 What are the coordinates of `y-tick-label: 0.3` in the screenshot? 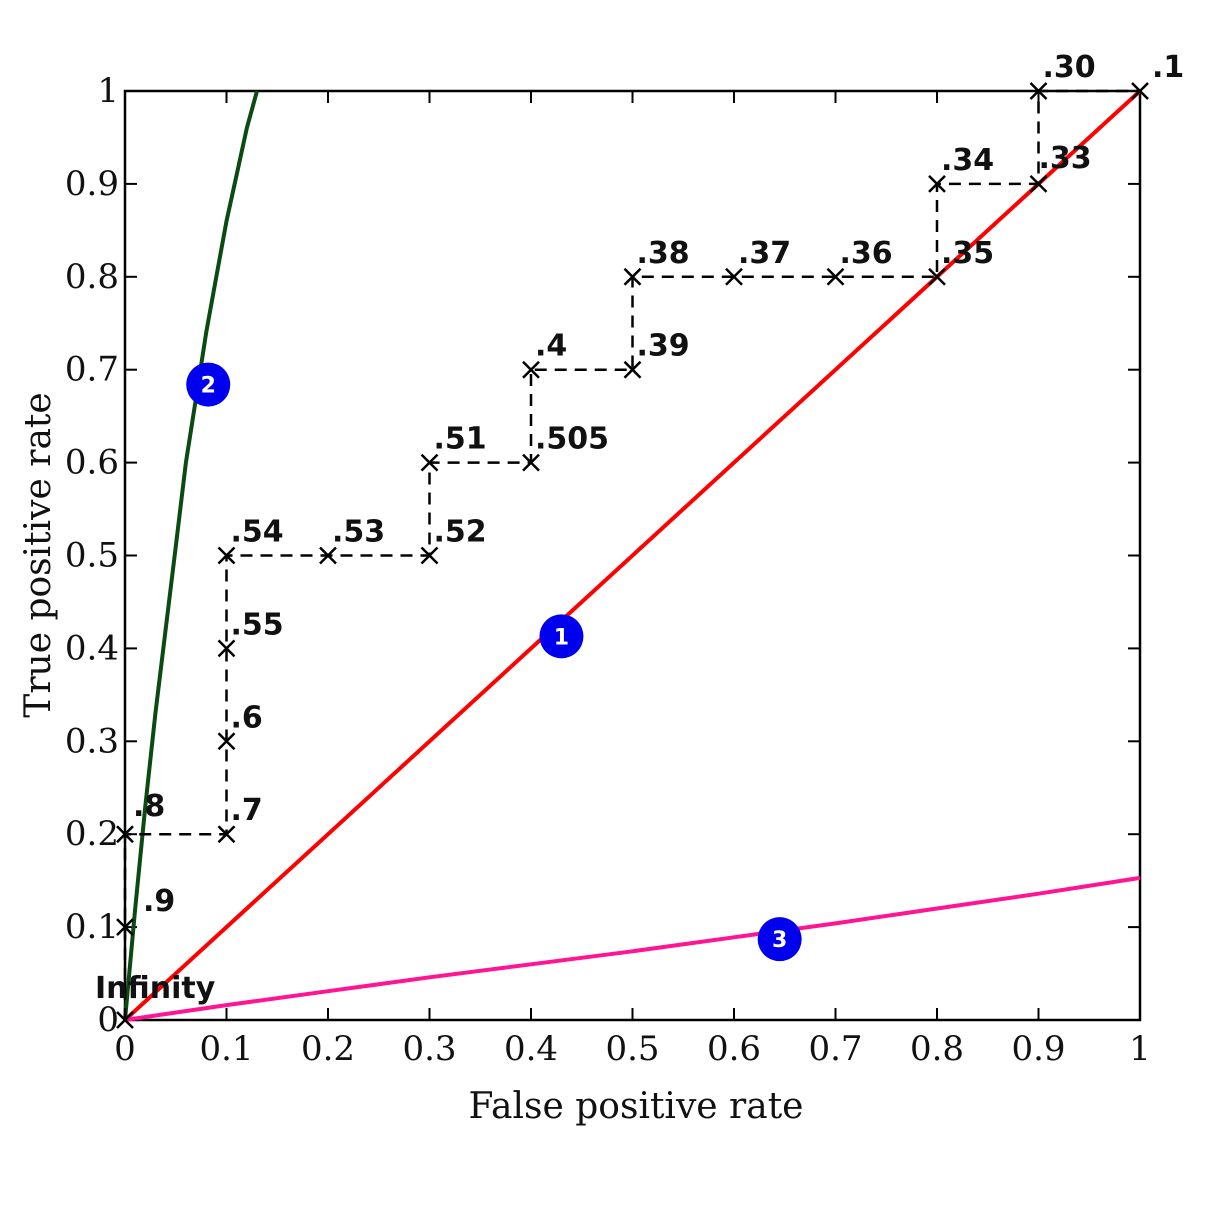 It's located at (92, 741).